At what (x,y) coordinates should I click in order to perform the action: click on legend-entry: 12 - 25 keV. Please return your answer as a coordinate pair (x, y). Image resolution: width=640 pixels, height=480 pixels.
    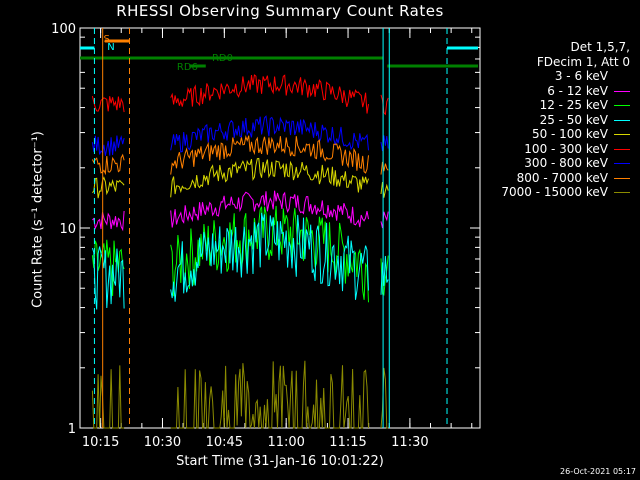
    Looking at the image, I should click on (565, 105).